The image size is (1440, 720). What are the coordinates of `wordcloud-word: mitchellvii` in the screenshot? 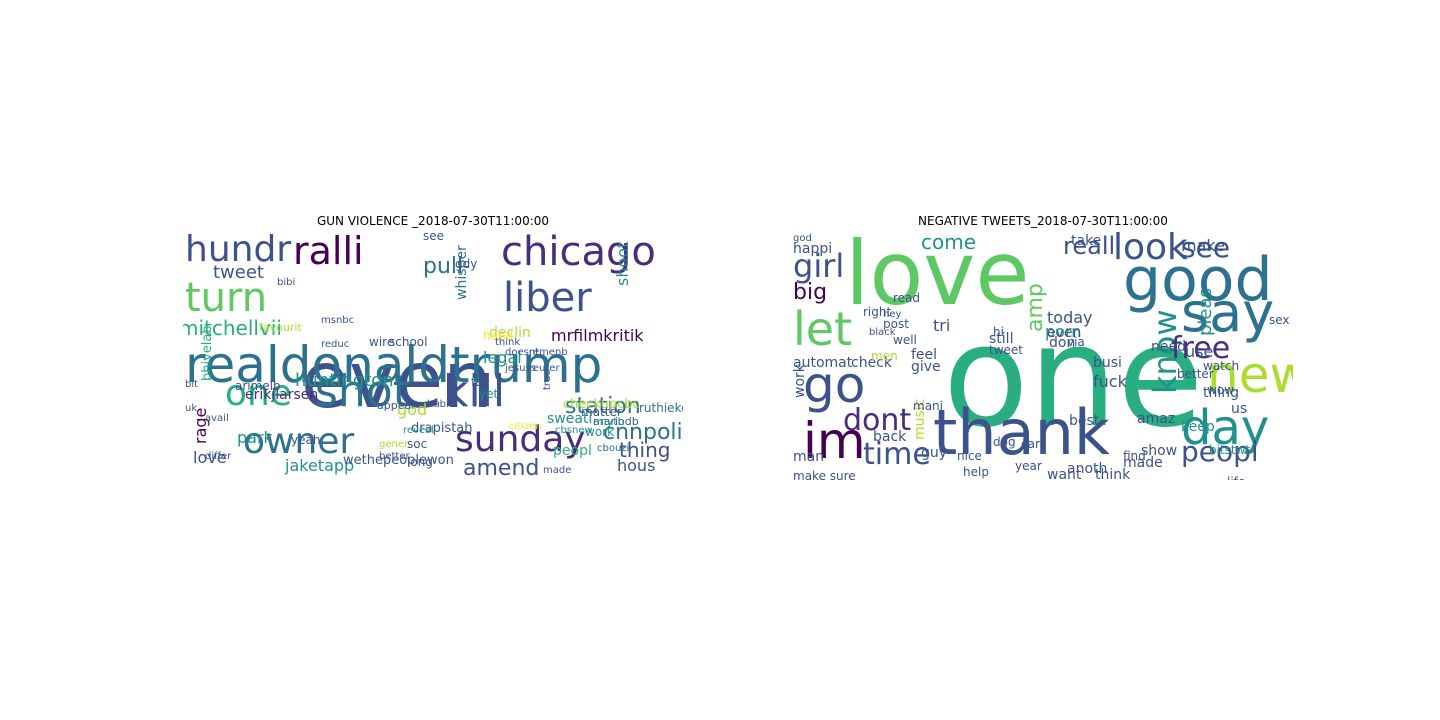 It's located at (232, 328).